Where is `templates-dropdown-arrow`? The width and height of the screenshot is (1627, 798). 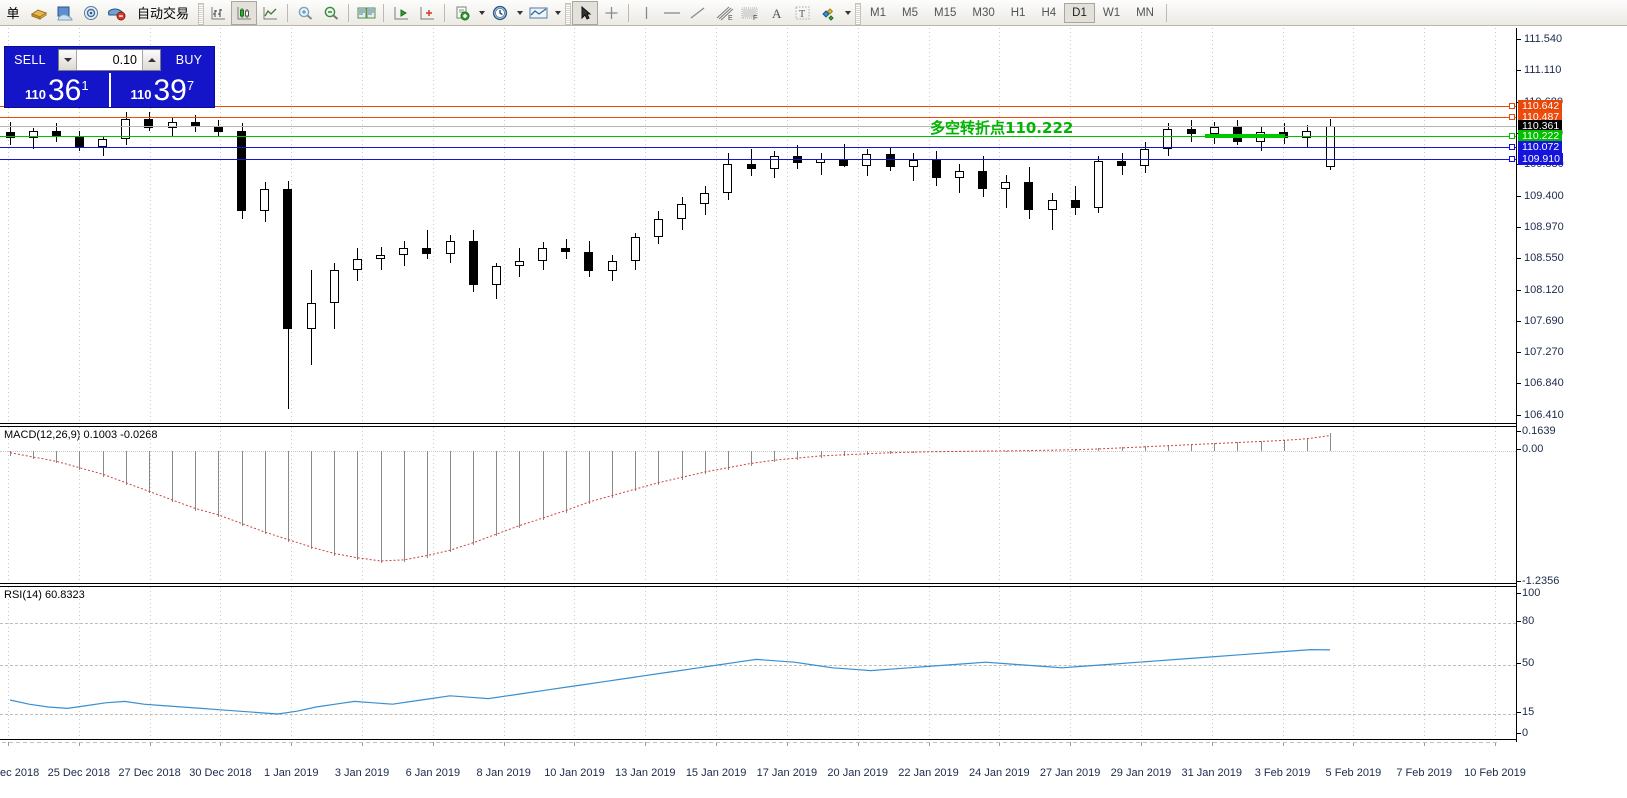
templates-dropdown-arrow is located at coordinates (557, 13).